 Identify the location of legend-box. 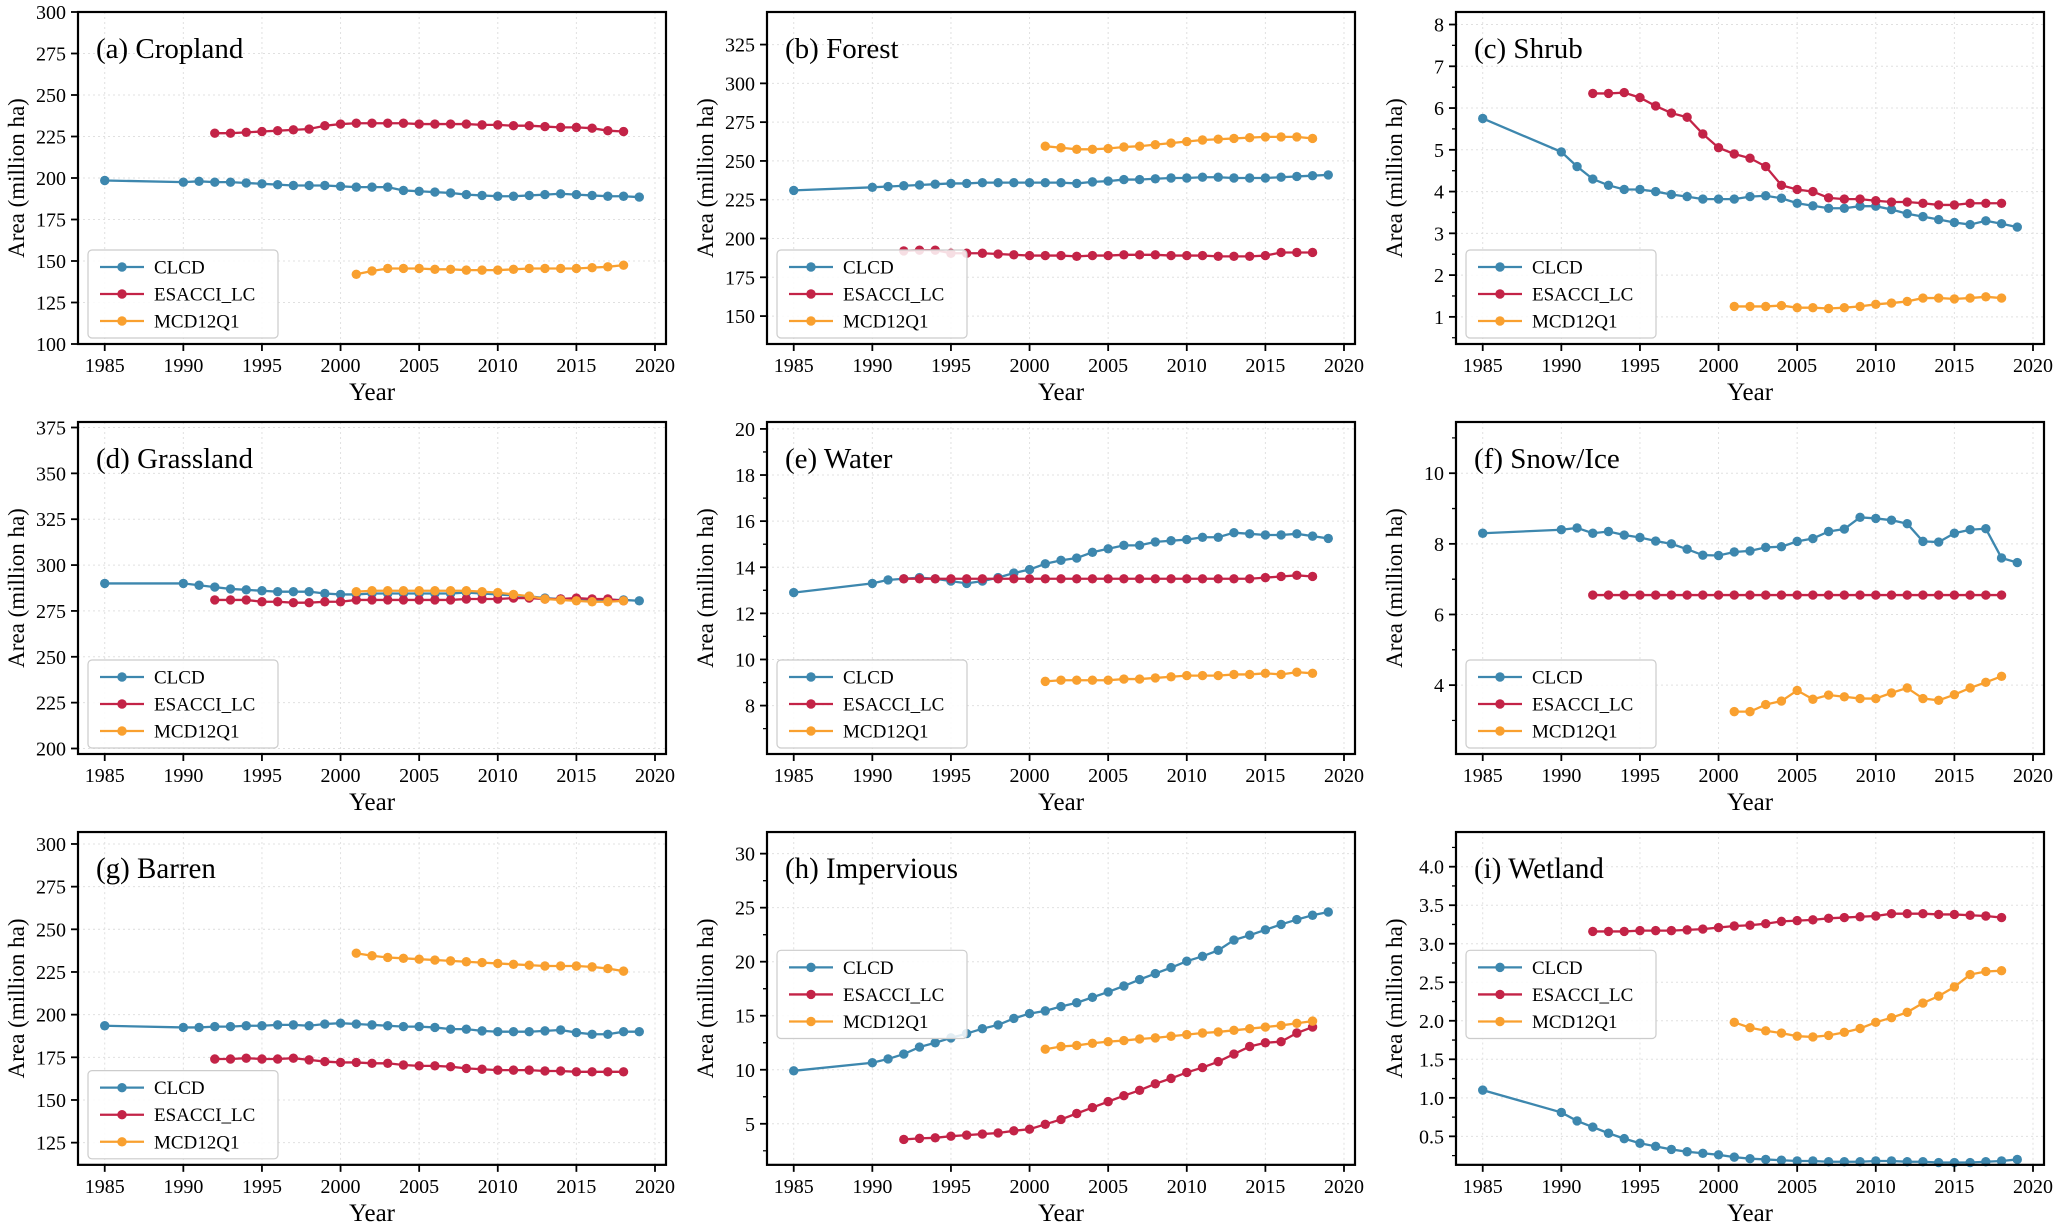
(183, 1115).